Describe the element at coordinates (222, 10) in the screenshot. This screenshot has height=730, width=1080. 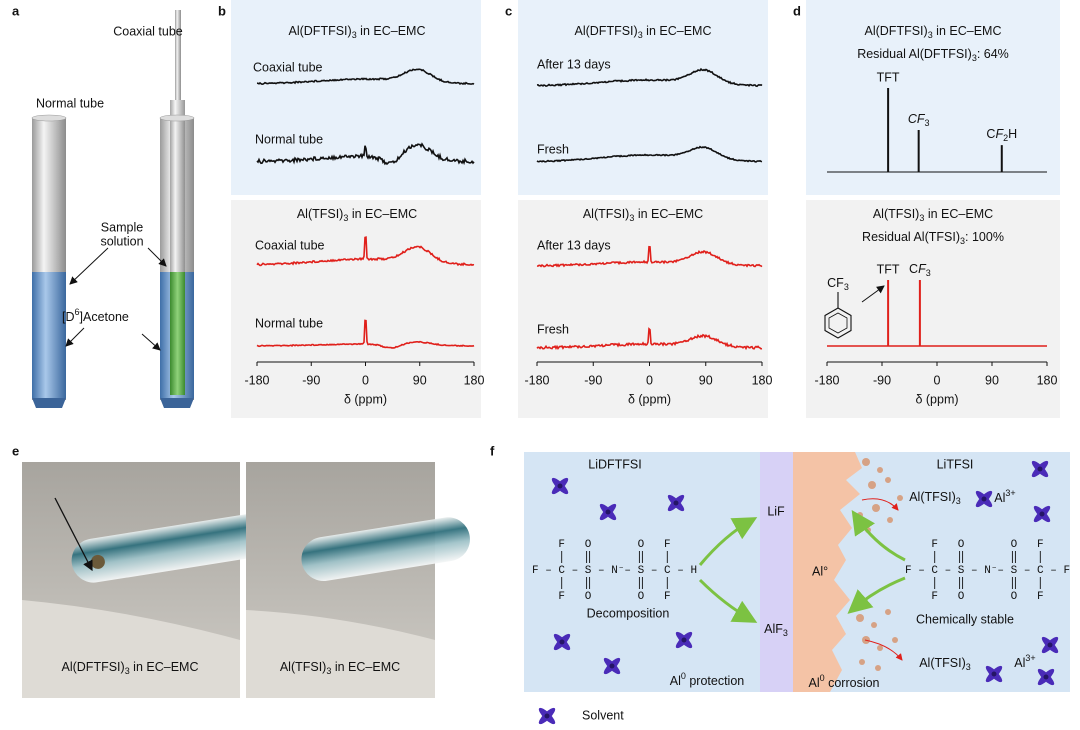
I see `panel-label: b` at that location.